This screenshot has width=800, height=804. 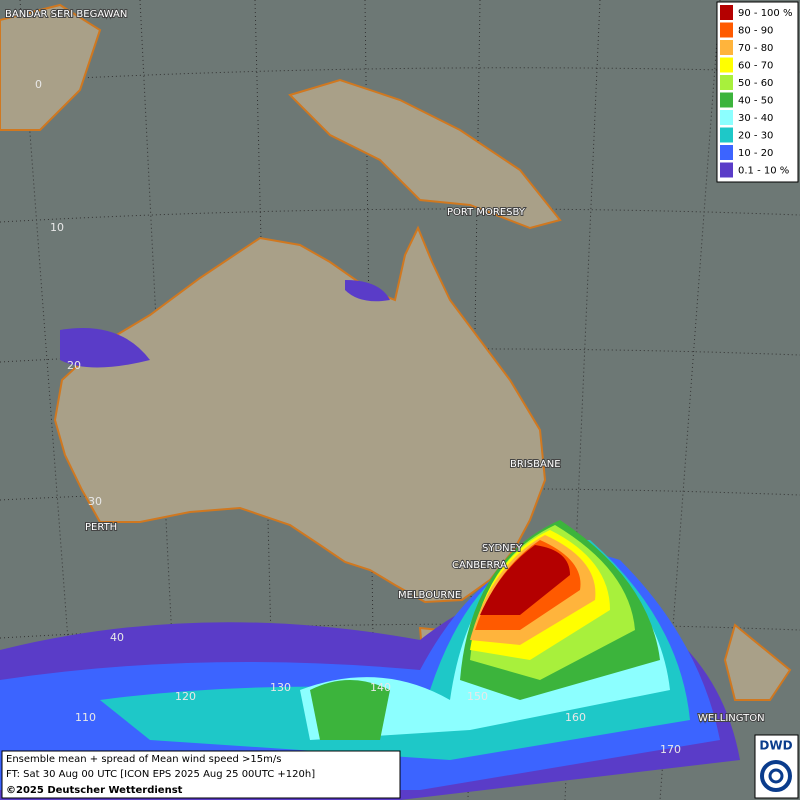 I want to click on logo-box, so click(x=776, y=766).